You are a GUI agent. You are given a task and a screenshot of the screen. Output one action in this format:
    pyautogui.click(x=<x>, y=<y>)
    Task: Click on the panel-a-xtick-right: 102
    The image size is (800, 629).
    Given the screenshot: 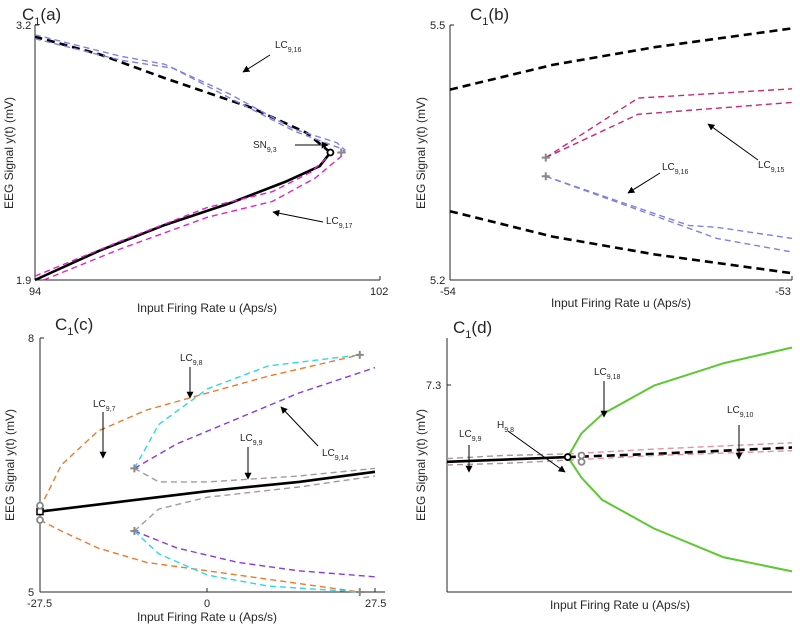 What is the action you would take?
    pyautogui.click(x=379, y=292)
    